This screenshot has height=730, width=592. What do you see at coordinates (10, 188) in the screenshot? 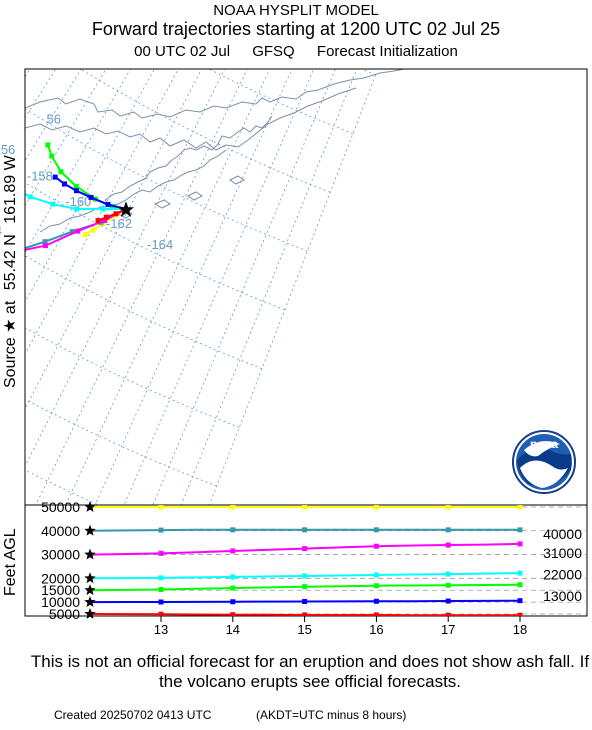
I see `source-lon: 161.89 W` at bounding box center [10, 188].